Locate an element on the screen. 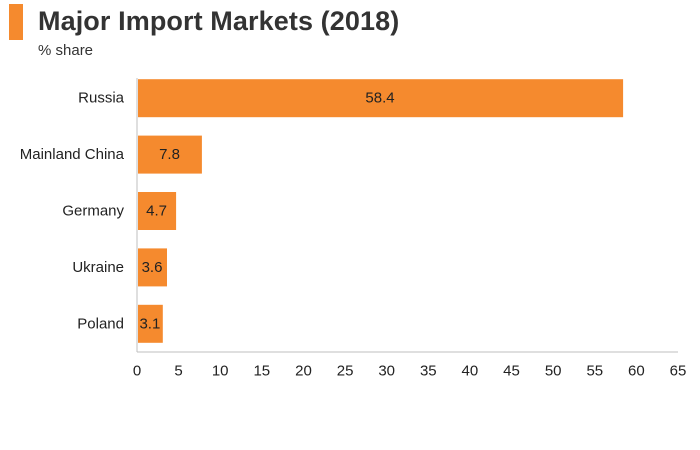 The image size is (700, 450). x-tick-label: 15 is located at coordinates (261, 371).